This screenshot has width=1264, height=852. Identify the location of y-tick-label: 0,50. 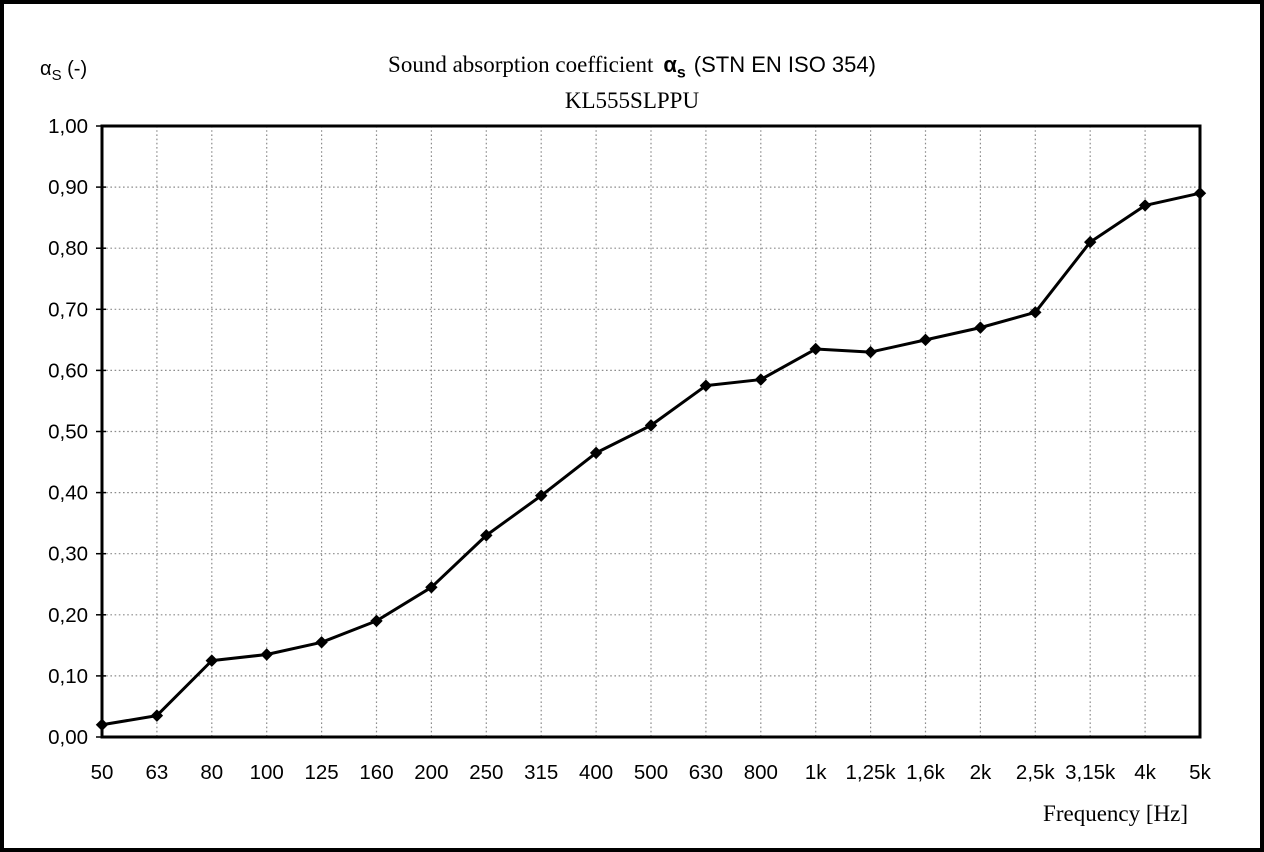
(68, 432).